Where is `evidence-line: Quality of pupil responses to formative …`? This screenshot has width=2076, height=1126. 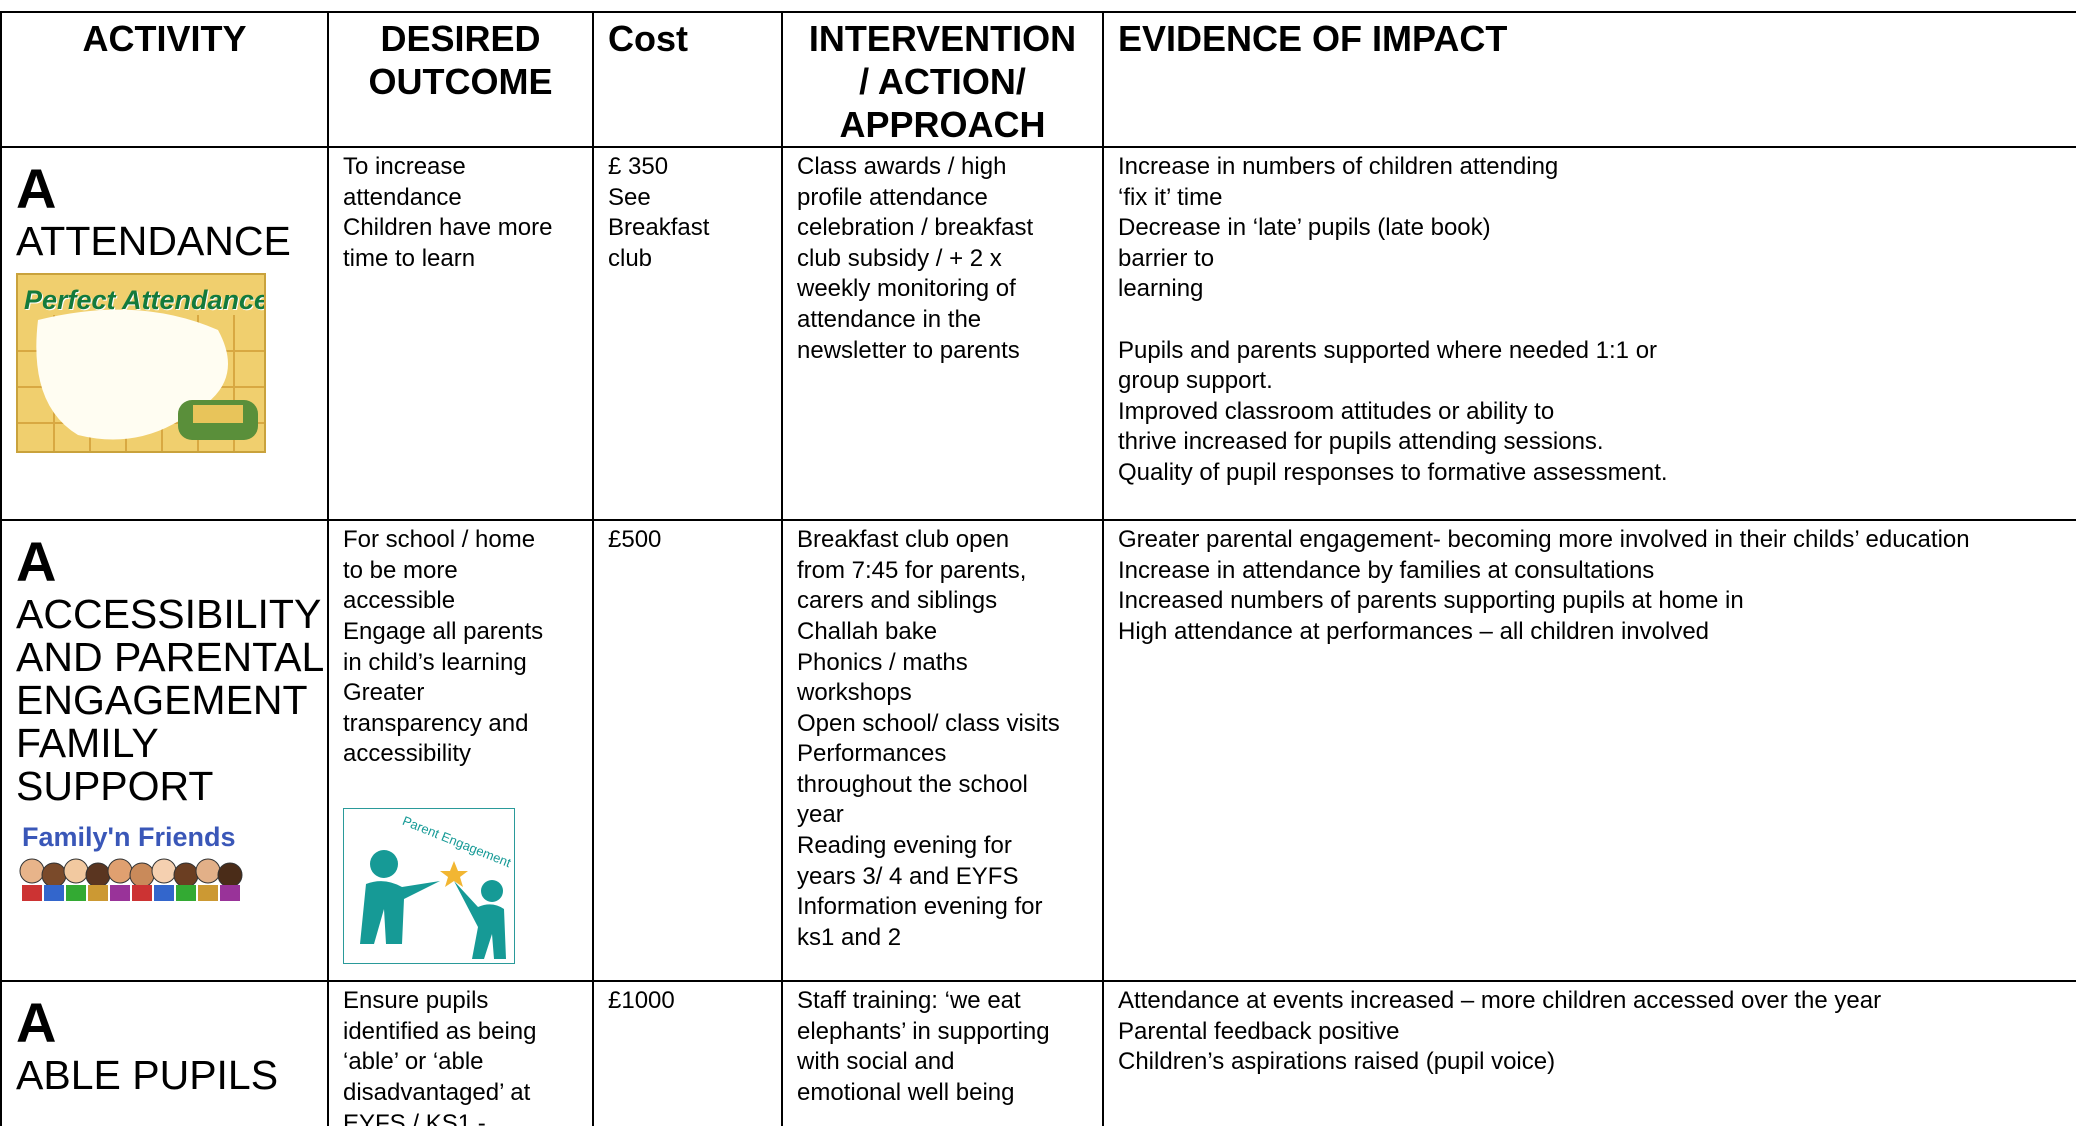 evidence-line: Quality of pupil responses to formative … is located at coordinates (1393, 472).